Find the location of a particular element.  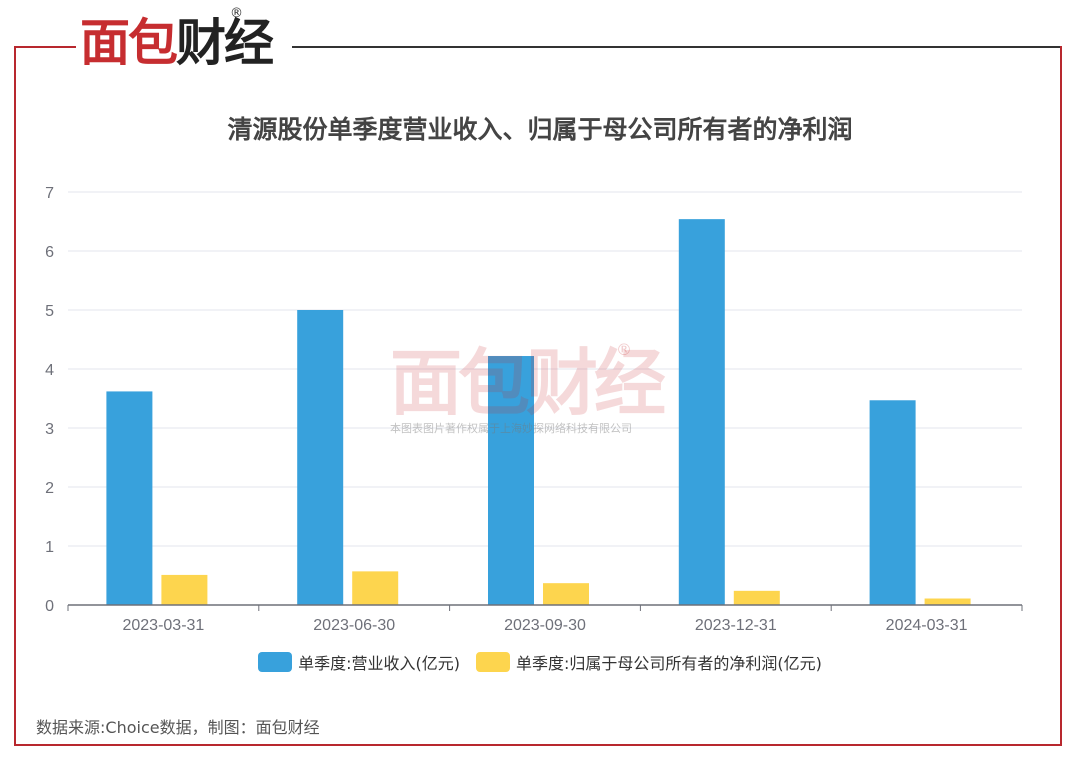

y-tick-label: 0 is located at coordinates (49, 606).